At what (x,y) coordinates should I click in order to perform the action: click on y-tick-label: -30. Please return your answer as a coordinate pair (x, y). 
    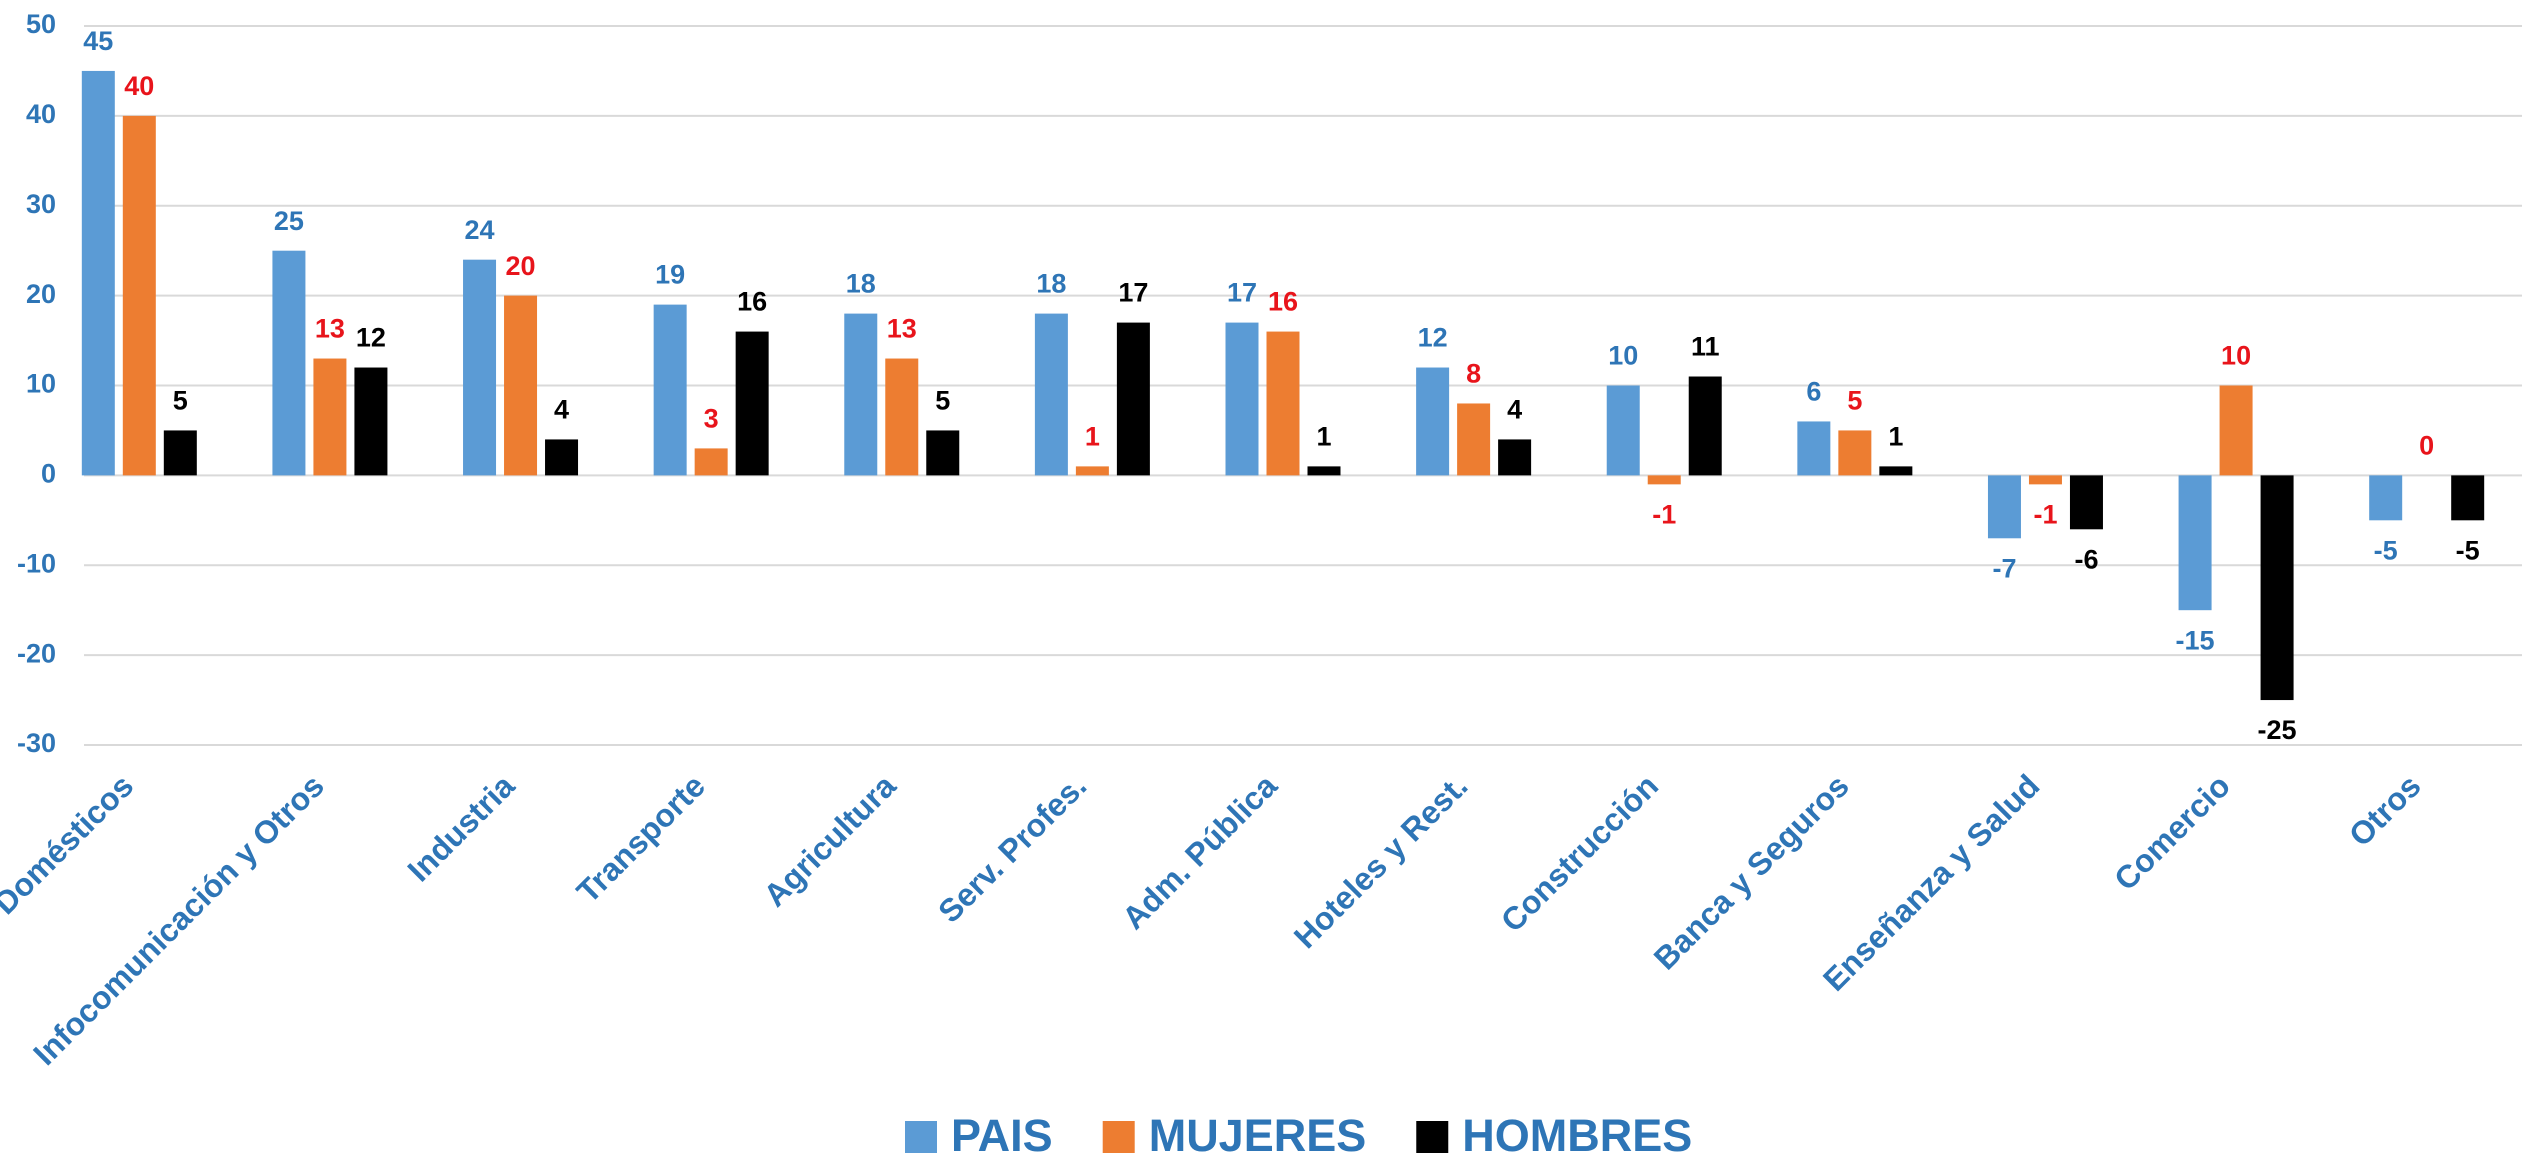
    Looking at the image, I should click on (36, 743).